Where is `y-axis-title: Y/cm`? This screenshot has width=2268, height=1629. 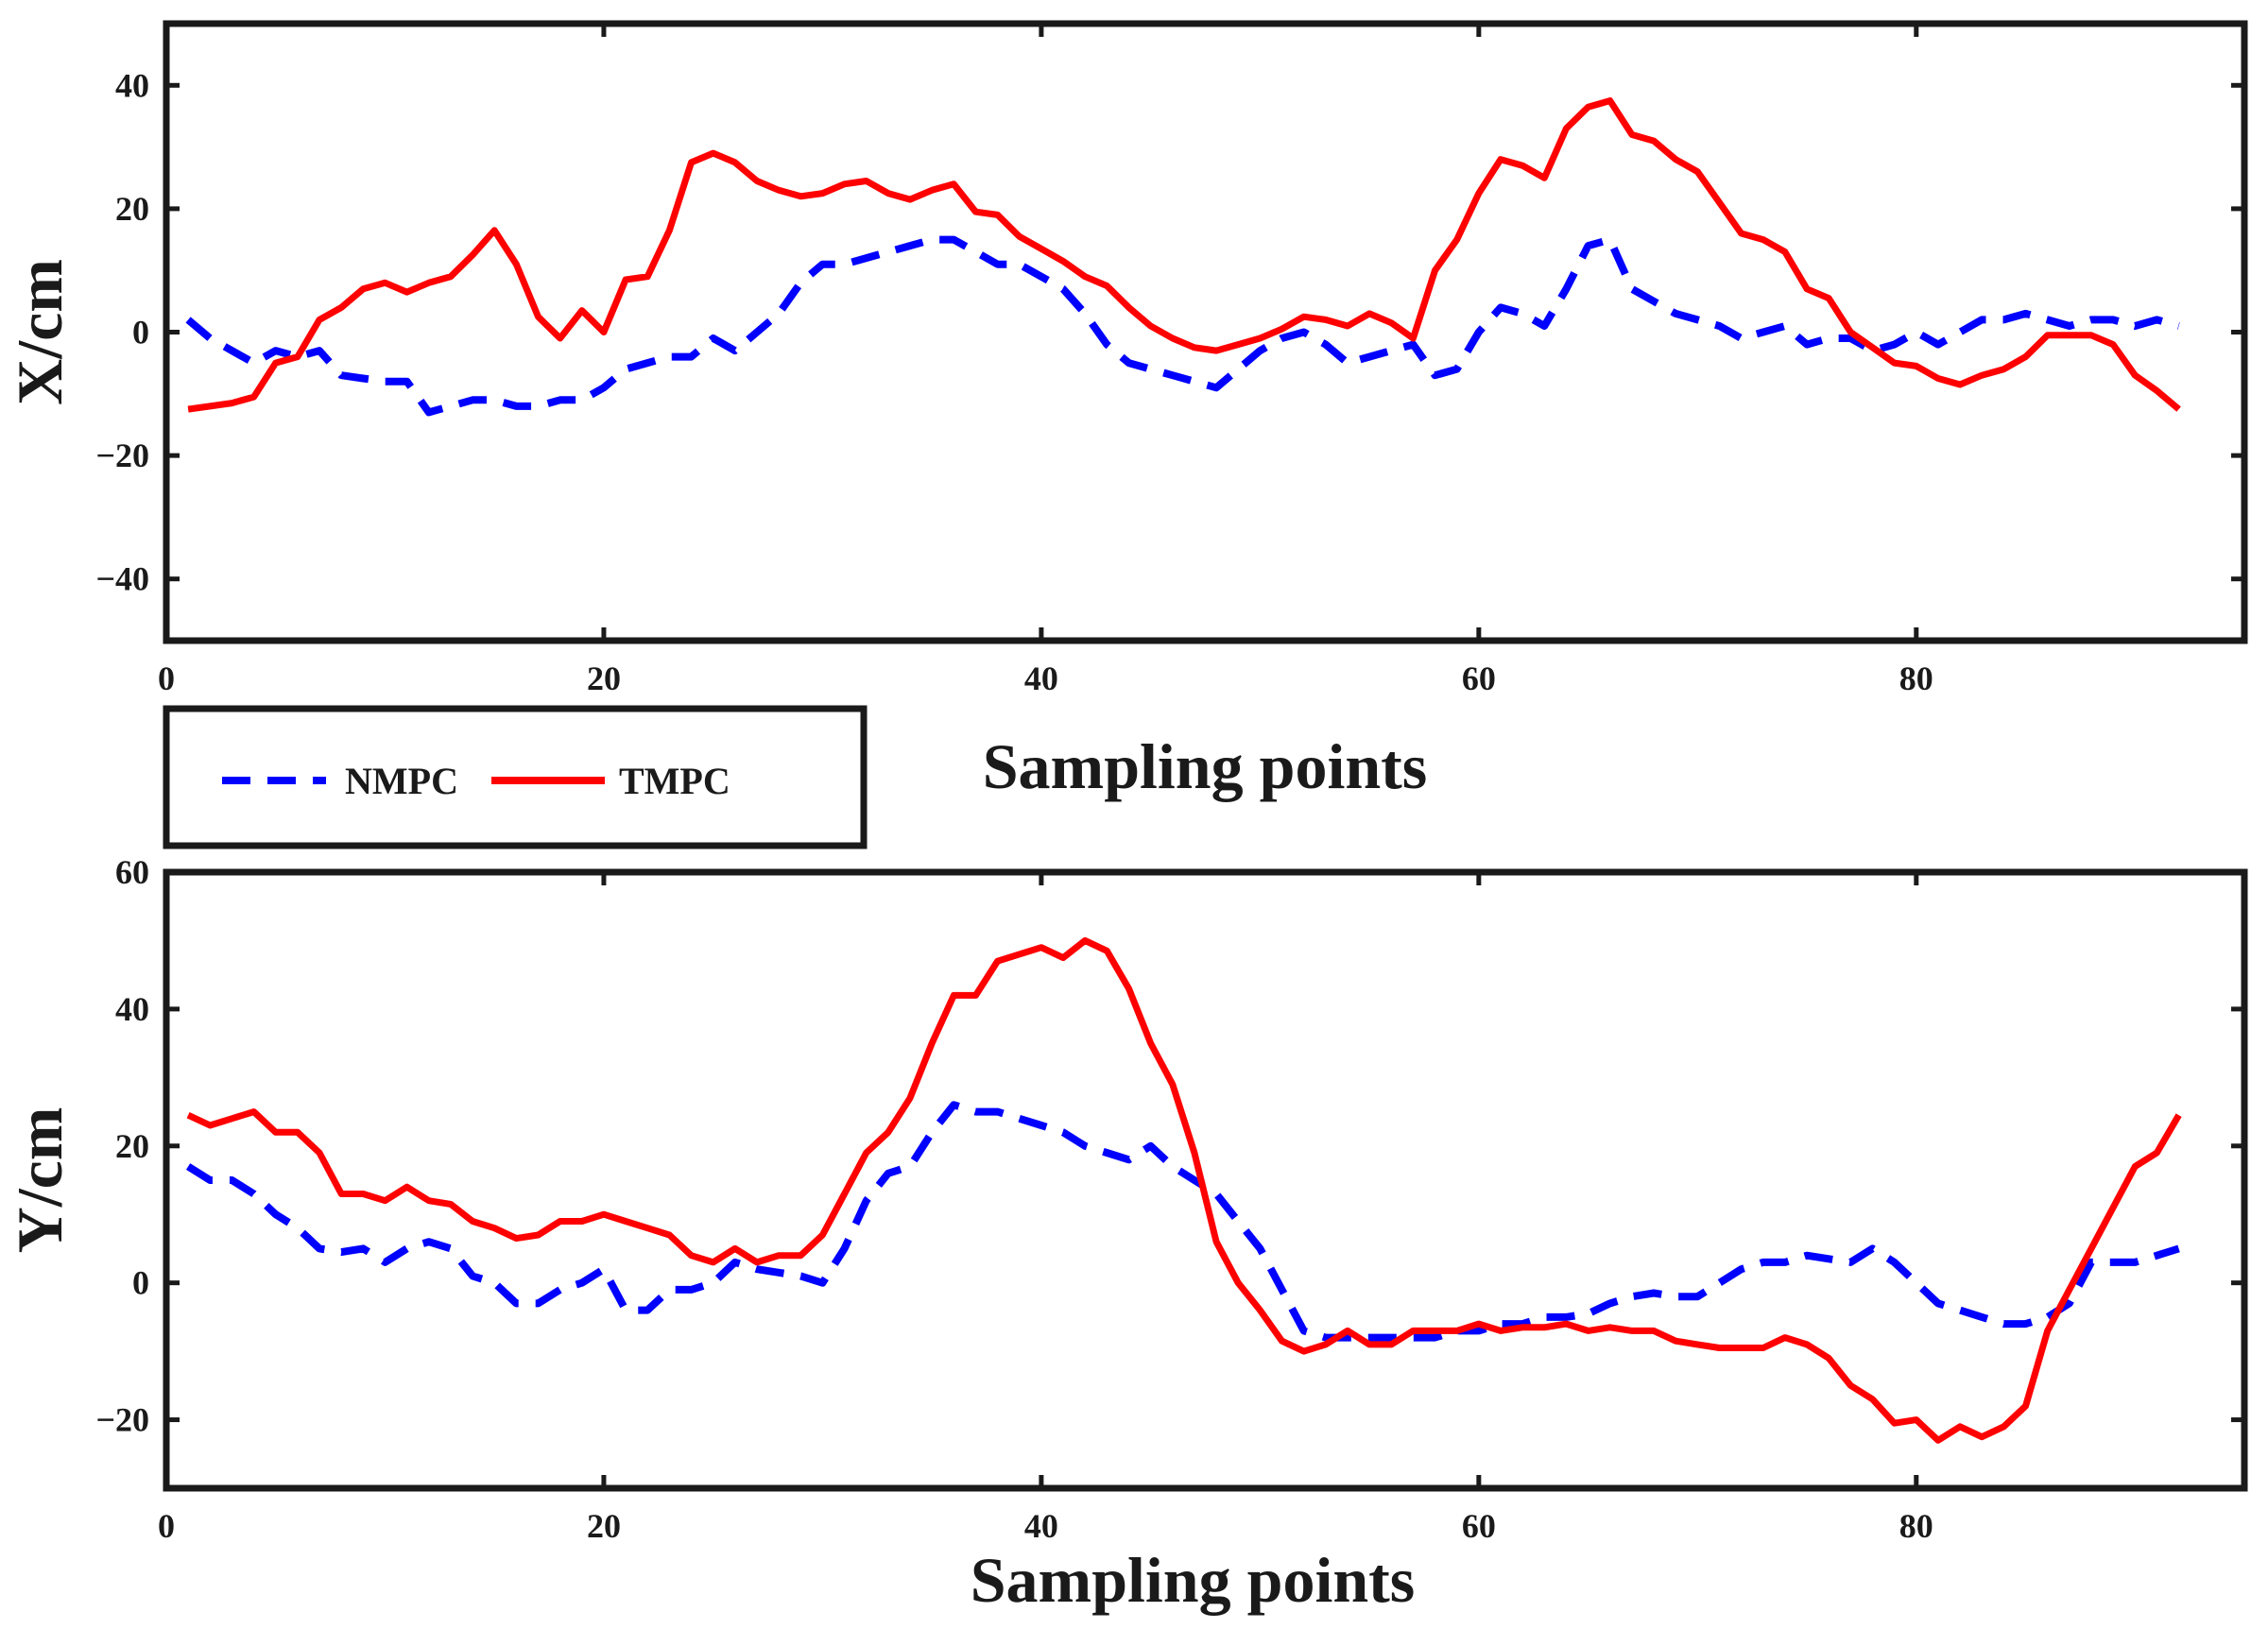
y-axis-title: Y/cm is located at coordinates (40, 1180).